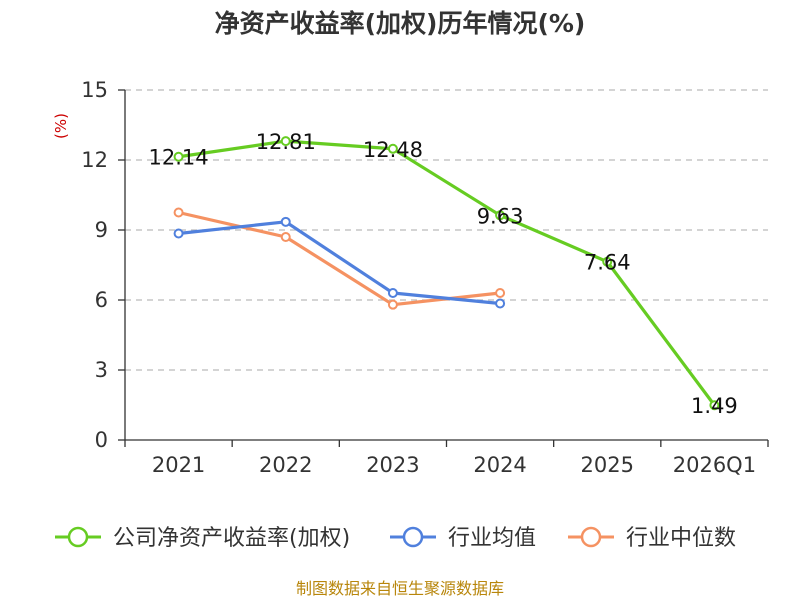  I want to click on y-tick-label: 9, so click(101, 230).